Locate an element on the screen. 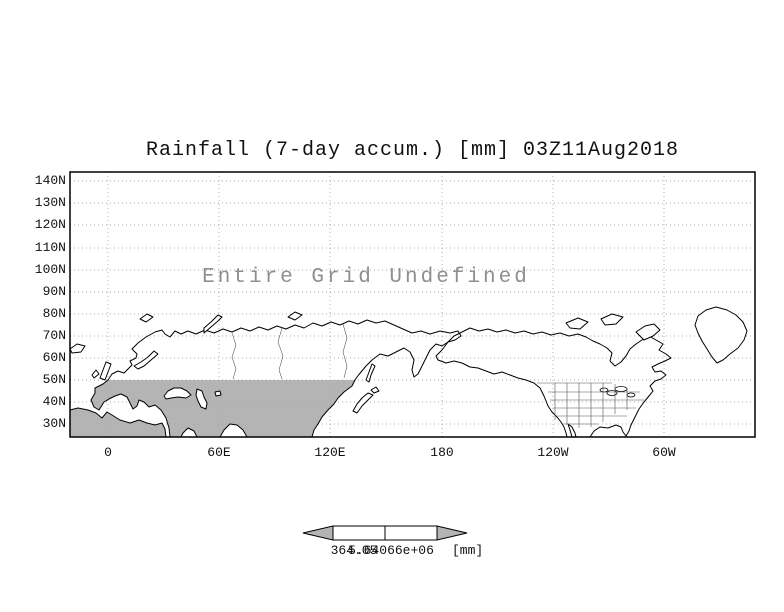 The image size is (784, 612). colorbar-arrow is located at coordinates (385, 533).